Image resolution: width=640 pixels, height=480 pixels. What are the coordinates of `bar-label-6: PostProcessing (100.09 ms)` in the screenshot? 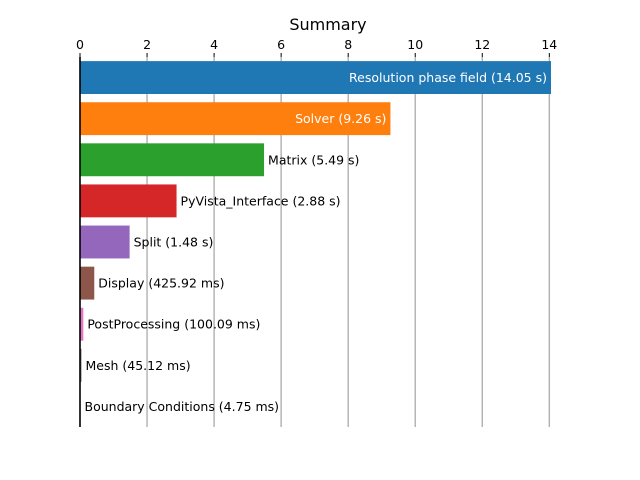 It's located at (173, 324).